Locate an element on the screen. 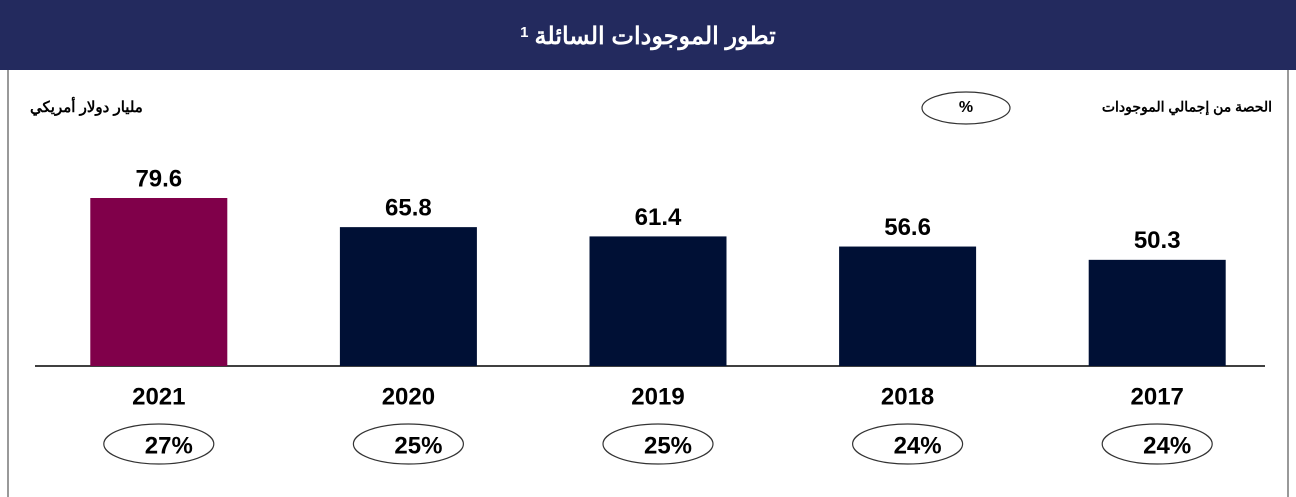  header-band is located at coordinates (648, 35).